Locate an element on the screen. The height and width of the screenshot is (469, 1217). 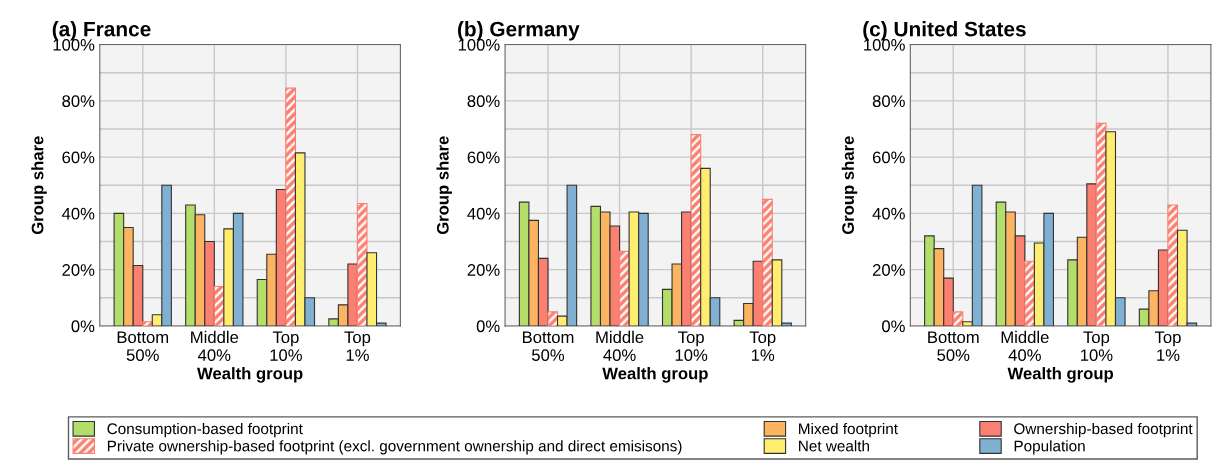
legend-label: Net wealth is located at coordinates (834, 446).